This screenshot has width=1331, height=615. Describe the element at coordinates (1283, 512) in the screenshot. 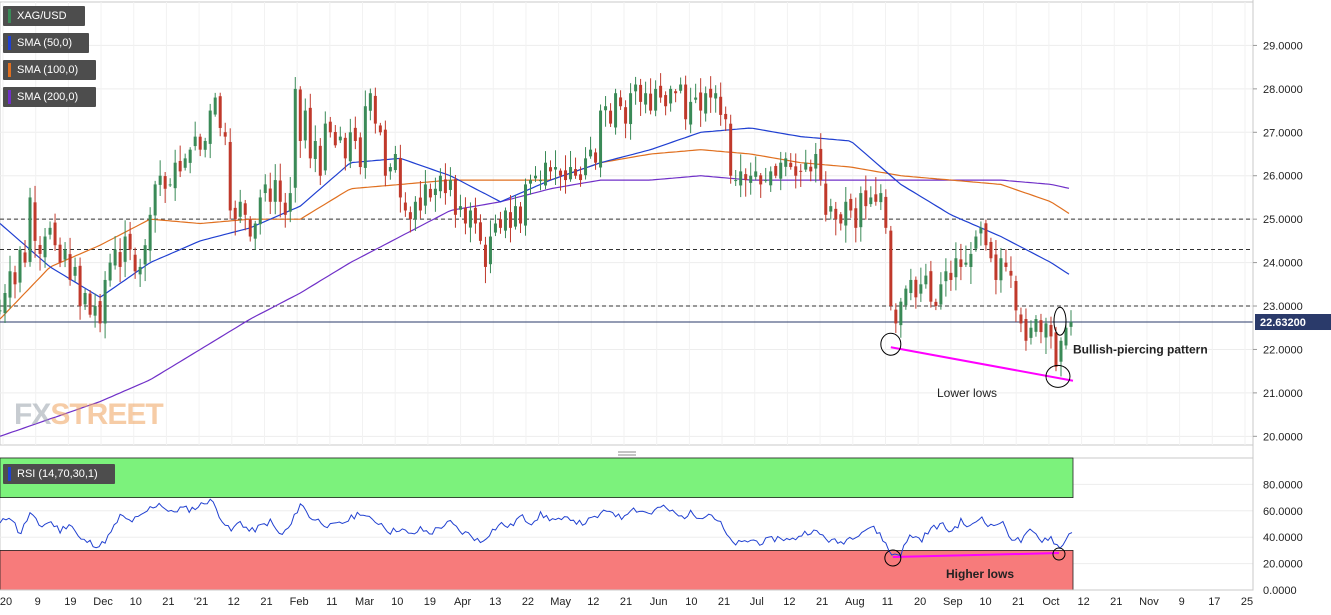

I see `rsi-tick-label: 60.0000` at that location.